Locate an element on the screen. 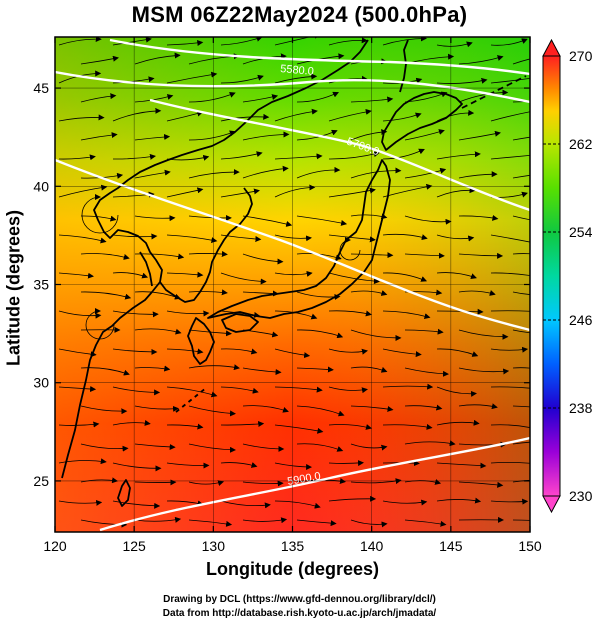  x-tick-label: 130 is located at coordinates (214, 546).